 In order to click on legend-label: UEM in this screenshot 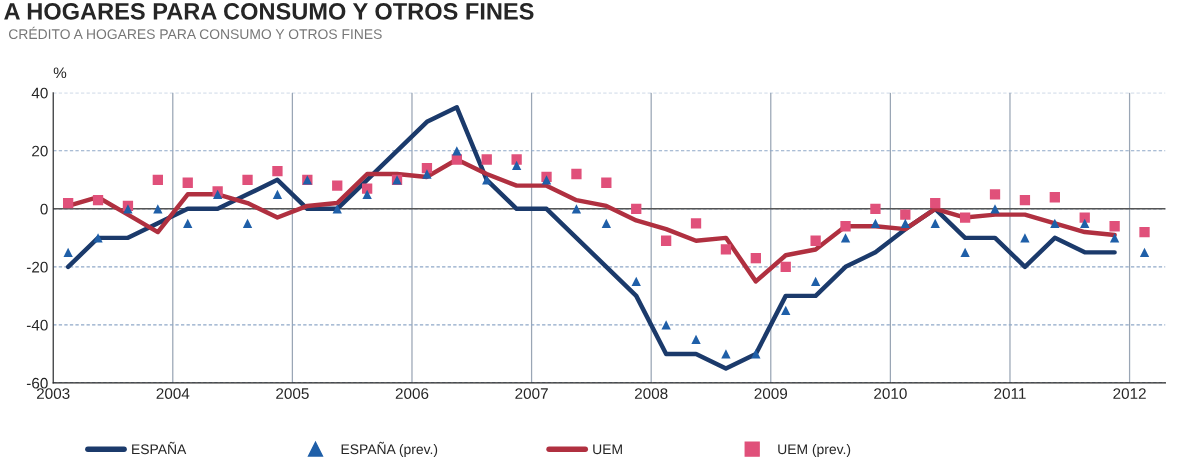, I will do `click(607, 449)`.